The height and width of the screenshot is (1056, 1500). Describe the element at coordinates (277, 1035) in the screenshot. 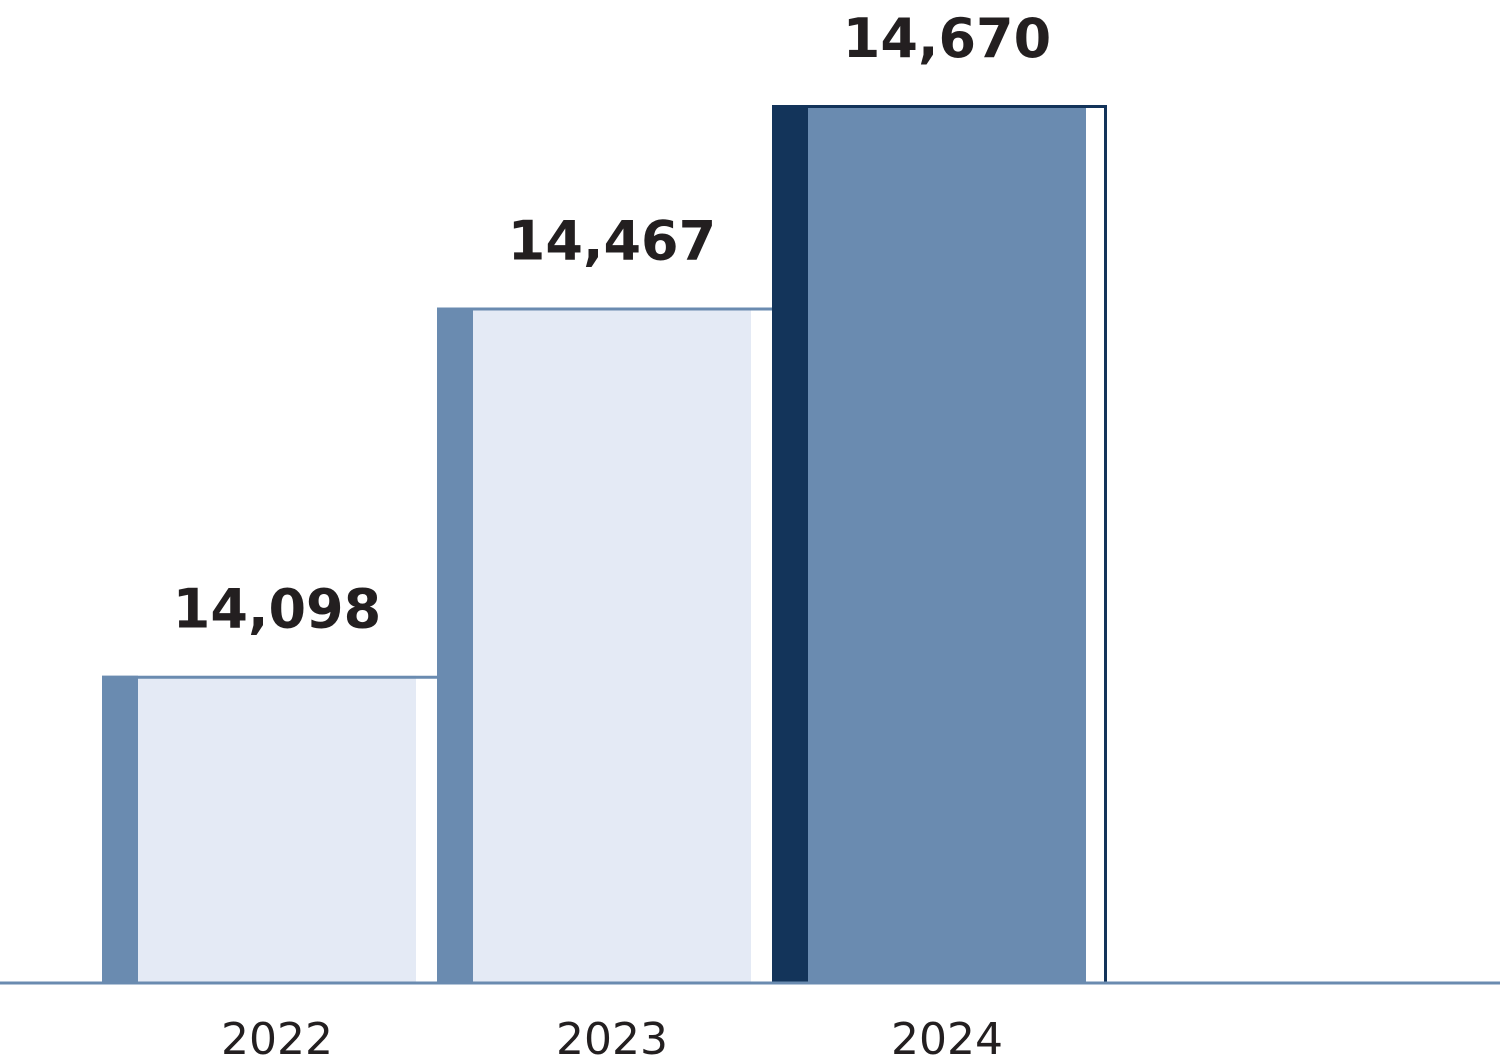

I see `x-tick-label: 2022` at that location.